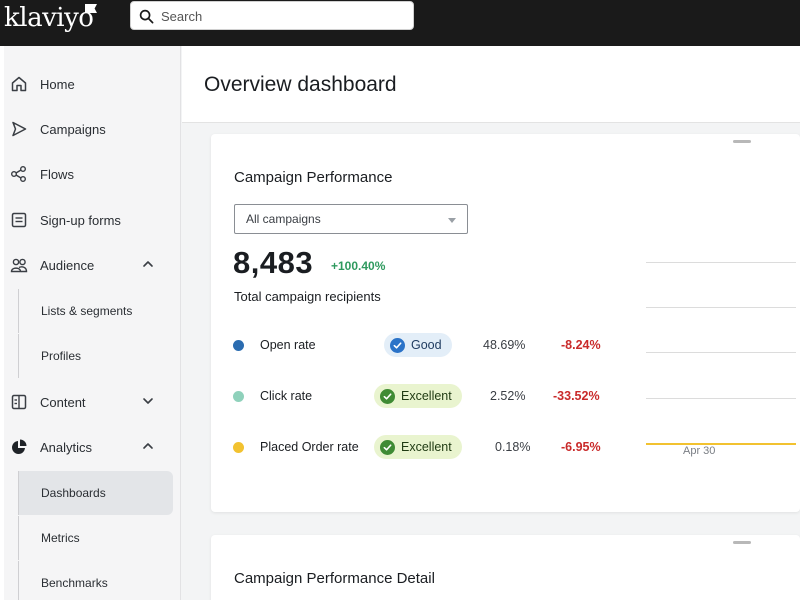  I want to click on sidebar-item-audience: Audience, so click(92, 265).